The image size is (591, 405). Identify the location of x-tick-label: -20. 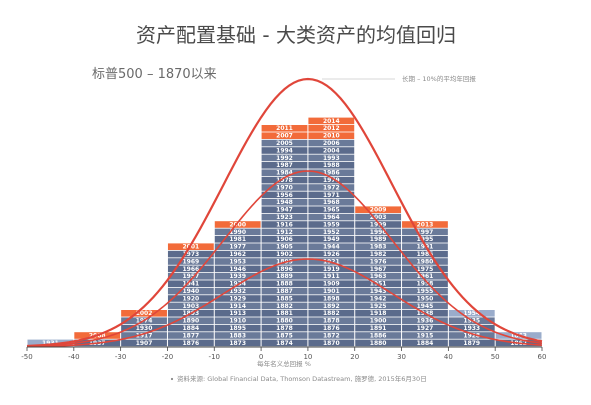
(167, 357).